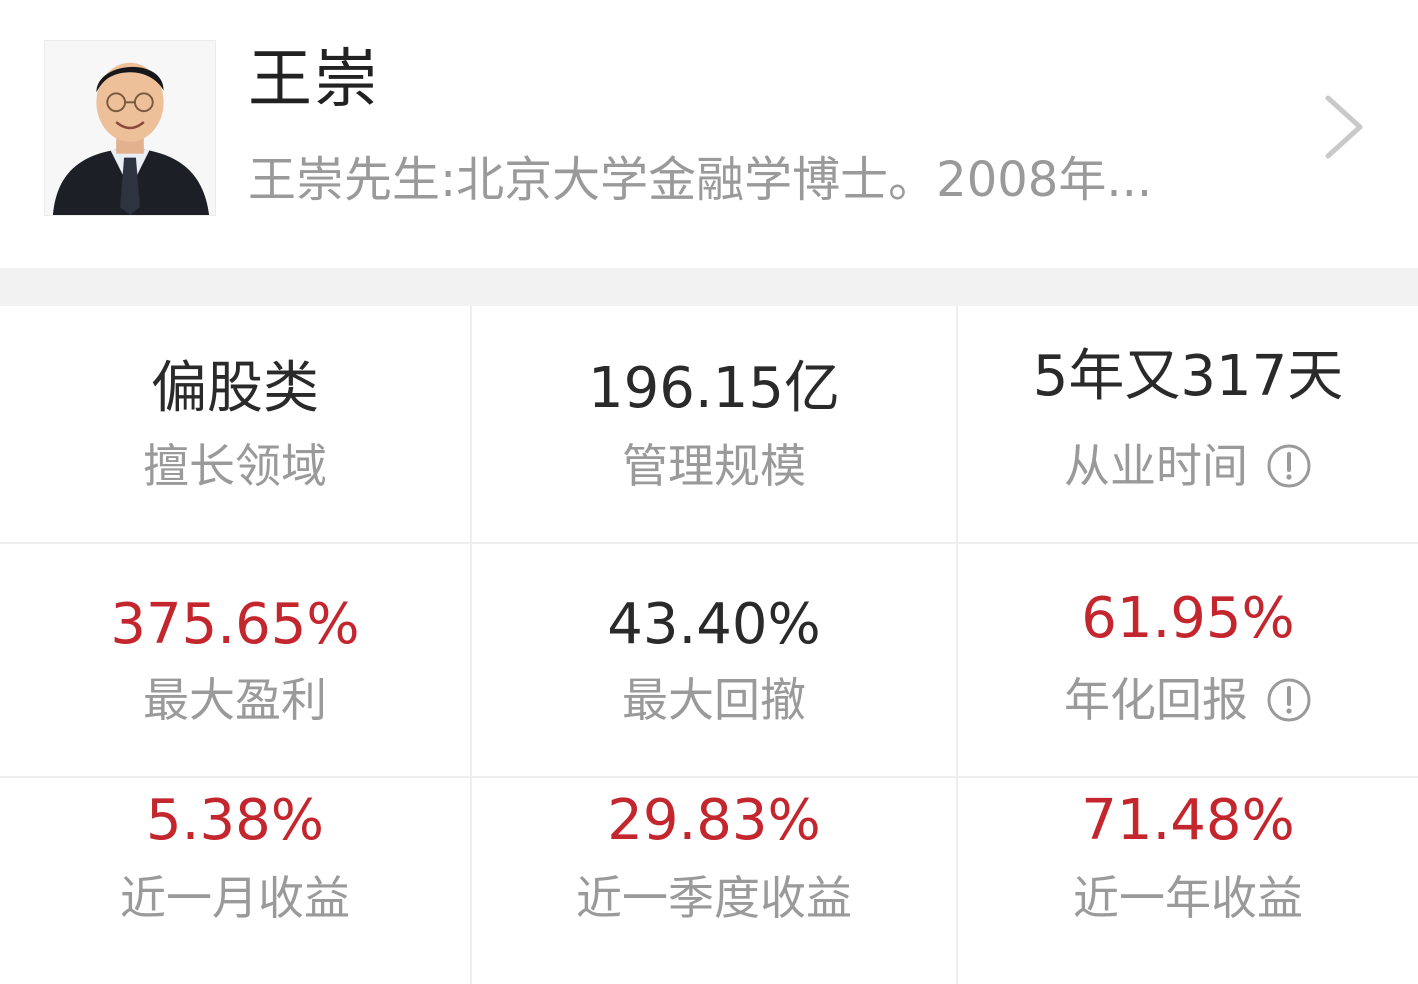 The image size is (1418, 984). Describe the element at coordinates (714, 624) in the screenshot. I see `stat-value: 43.40%` at that location.